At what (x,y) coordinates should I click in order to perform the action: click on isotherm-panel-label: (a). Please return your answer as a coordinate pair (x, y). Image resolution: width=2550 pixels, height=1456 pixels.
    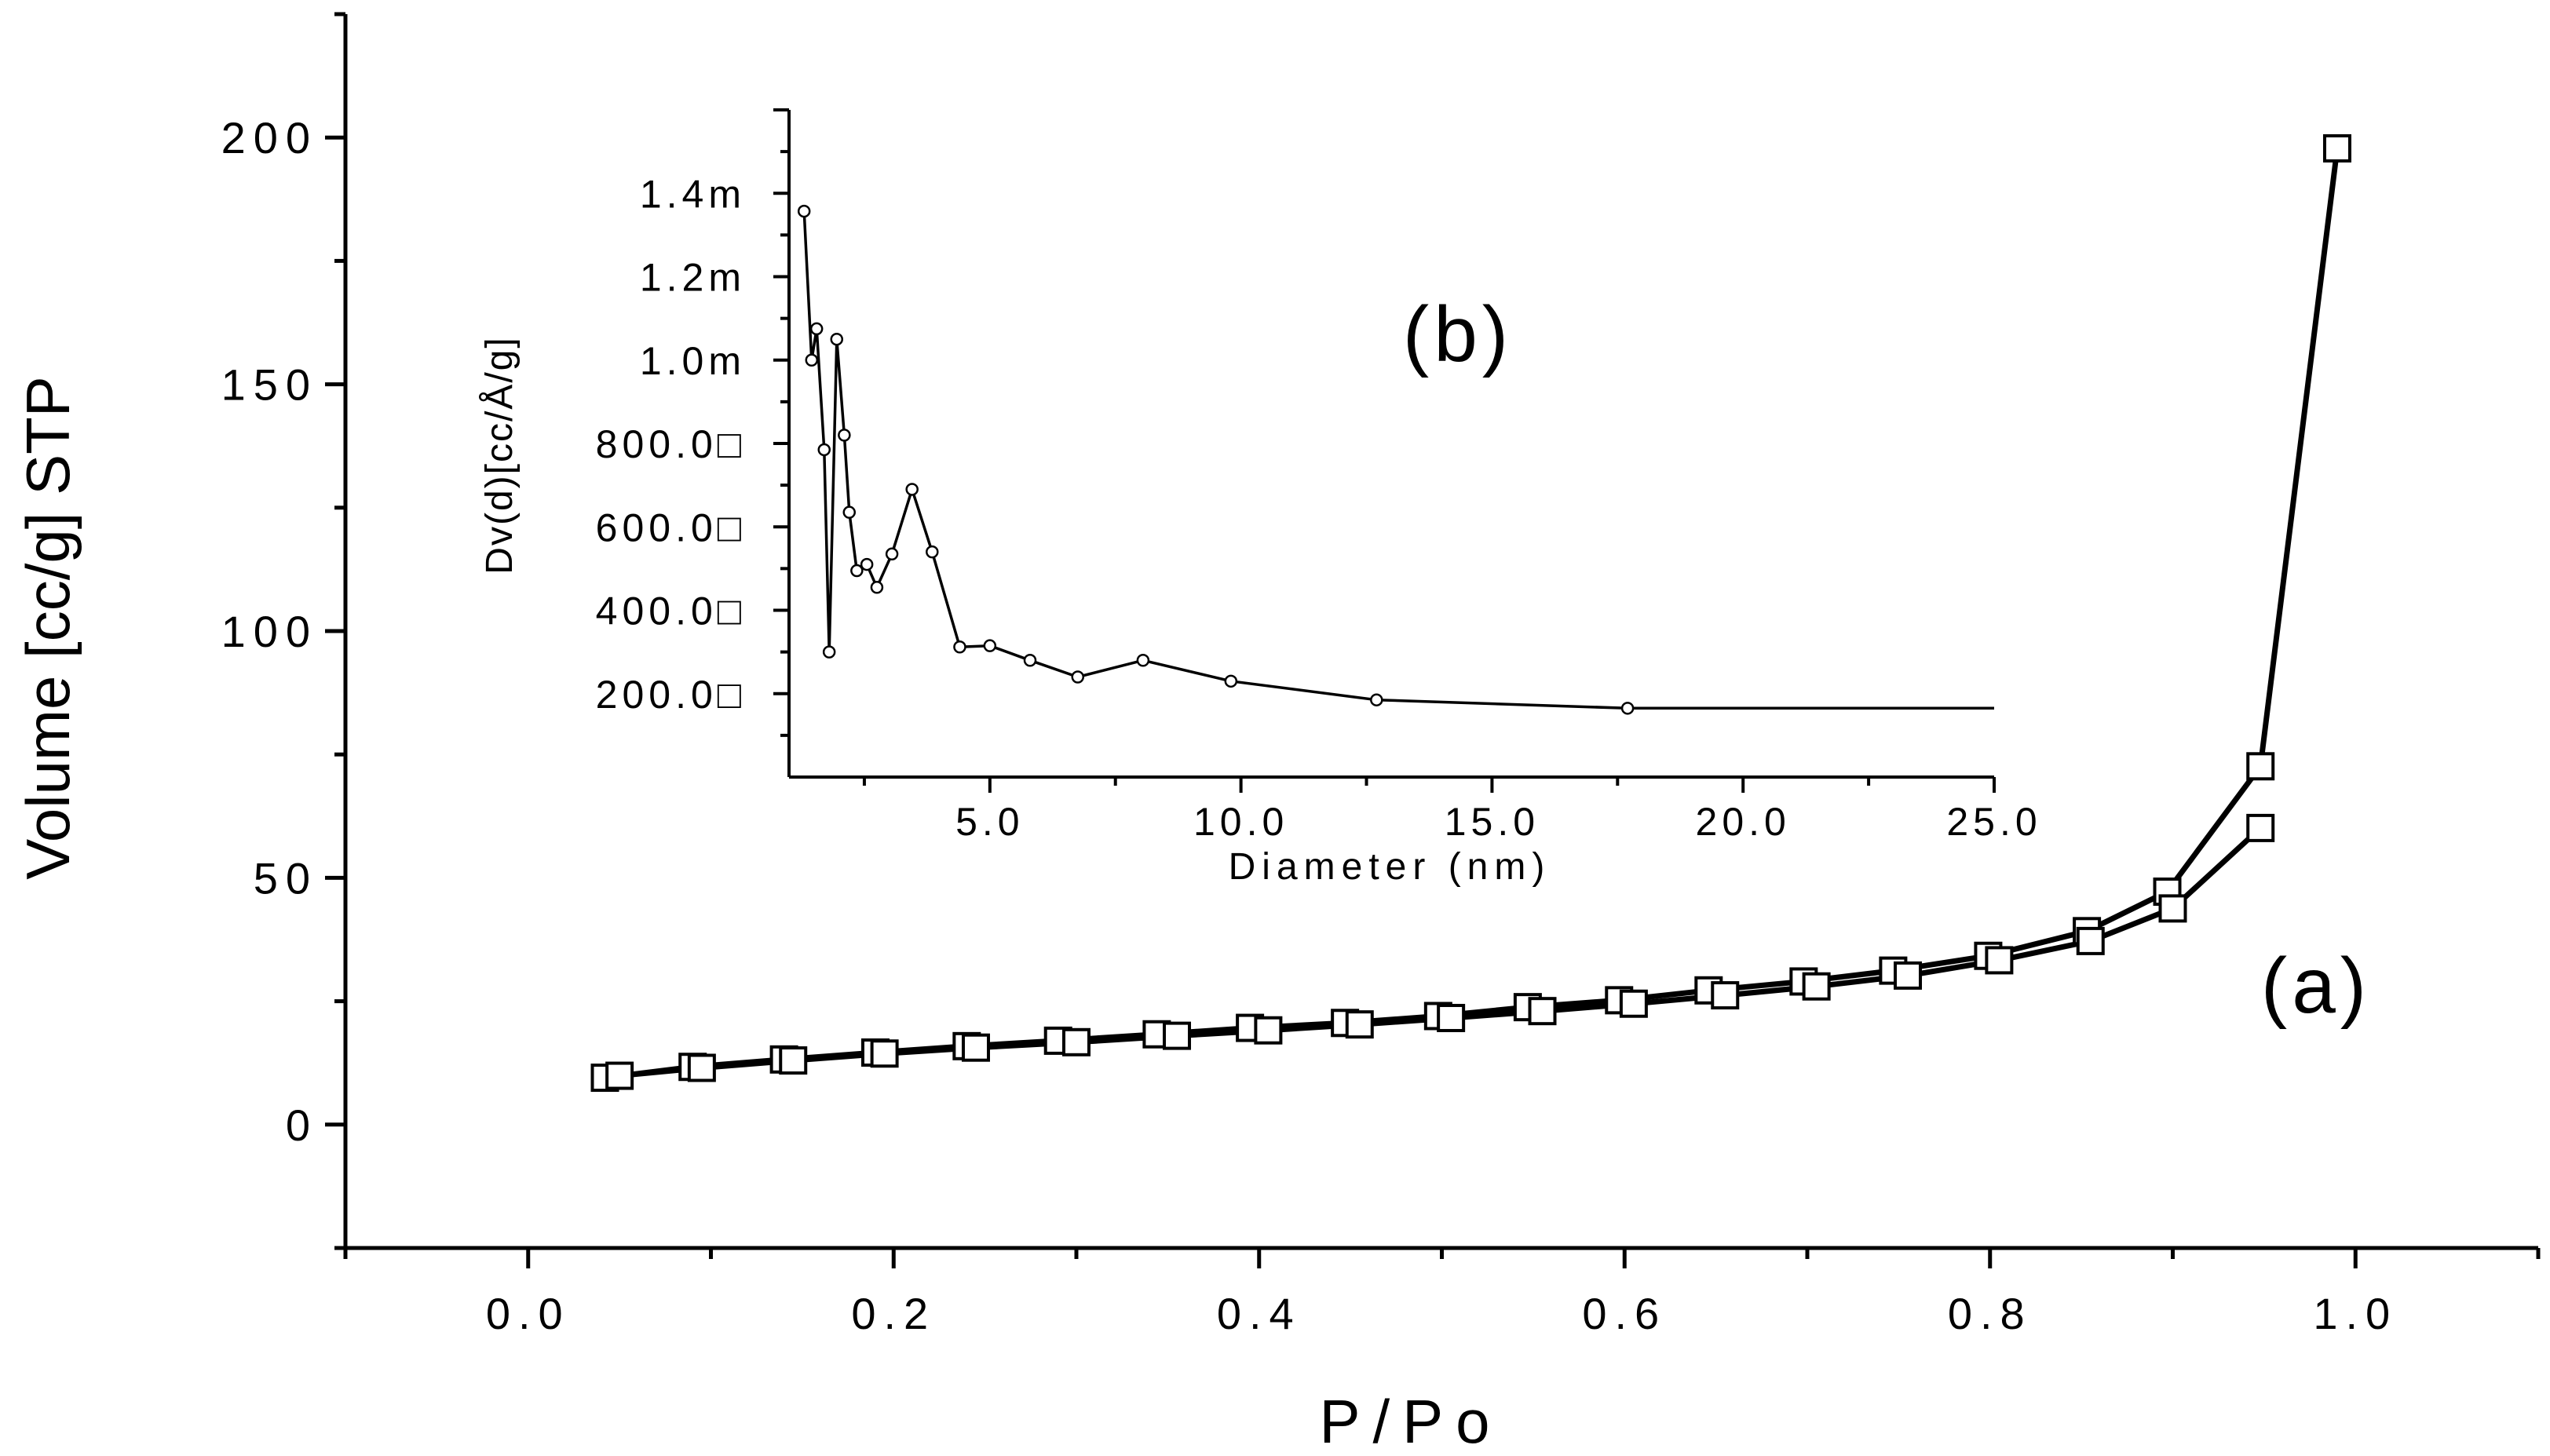
    Looking at the image, I should click on (2316, 986).